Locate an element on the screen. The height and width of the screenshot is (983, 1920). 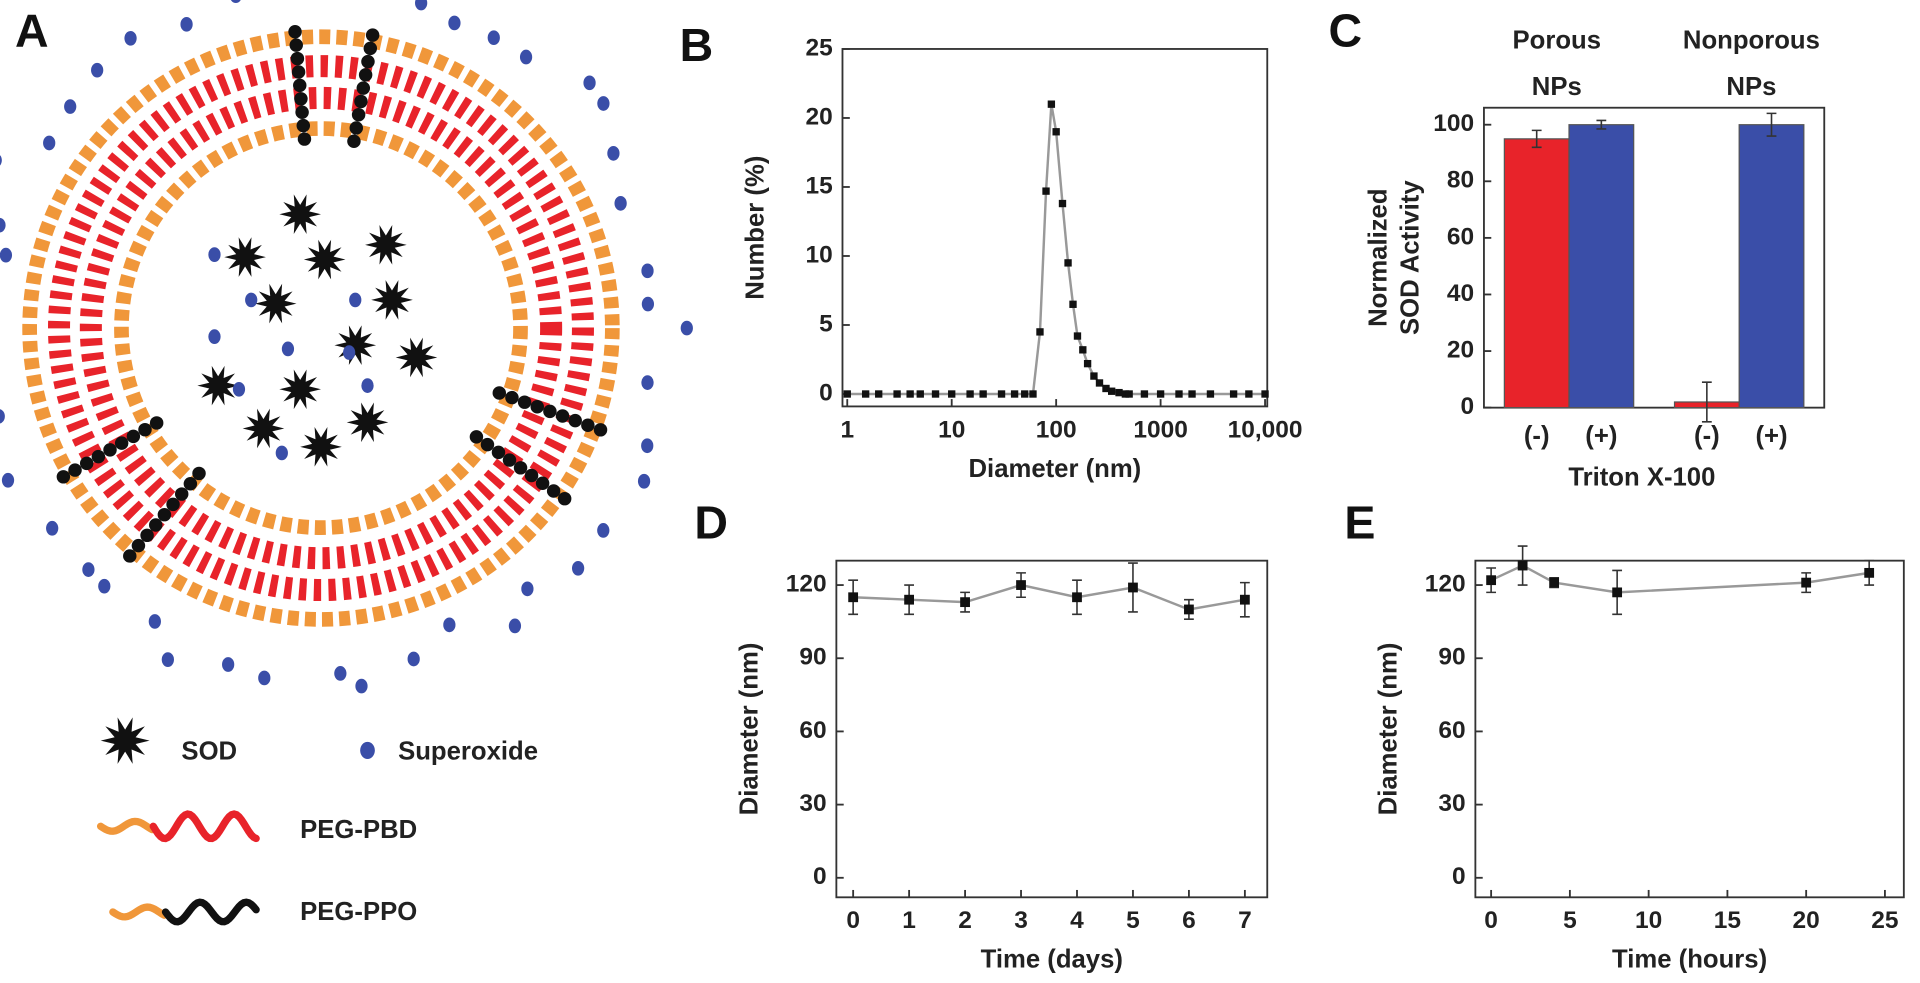
x-tick-label: 0 is located at coordinates (1491, 920).